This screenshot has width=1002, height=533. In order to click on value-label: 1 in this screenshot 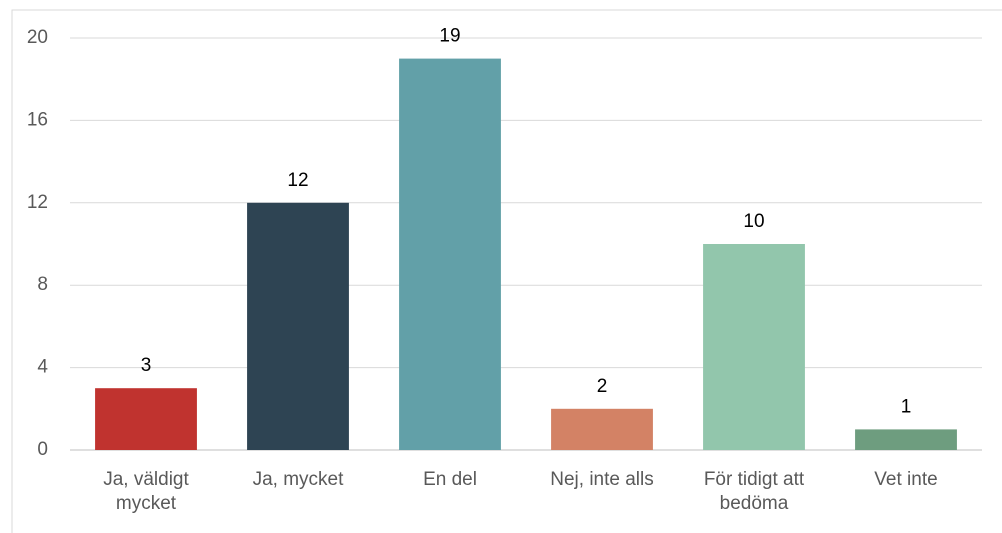, I will do `click(906, 406)`.